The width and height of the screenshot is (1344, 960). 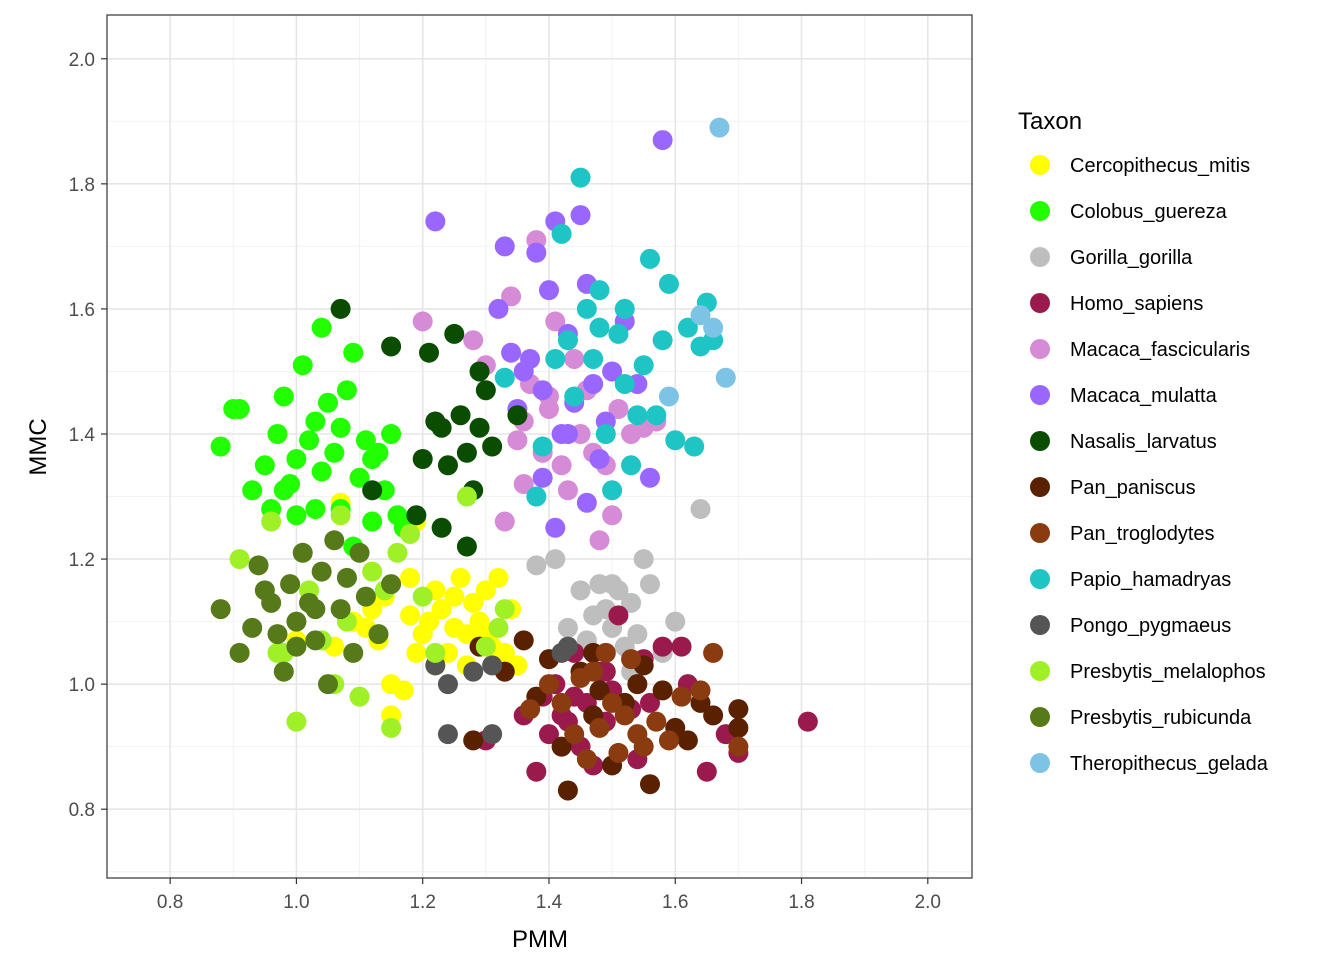 I want to click on y-axis-ticks: 0.8 1.0 1.2 1.4 1.6 1.8 2.0, so click(x=88, y=435).